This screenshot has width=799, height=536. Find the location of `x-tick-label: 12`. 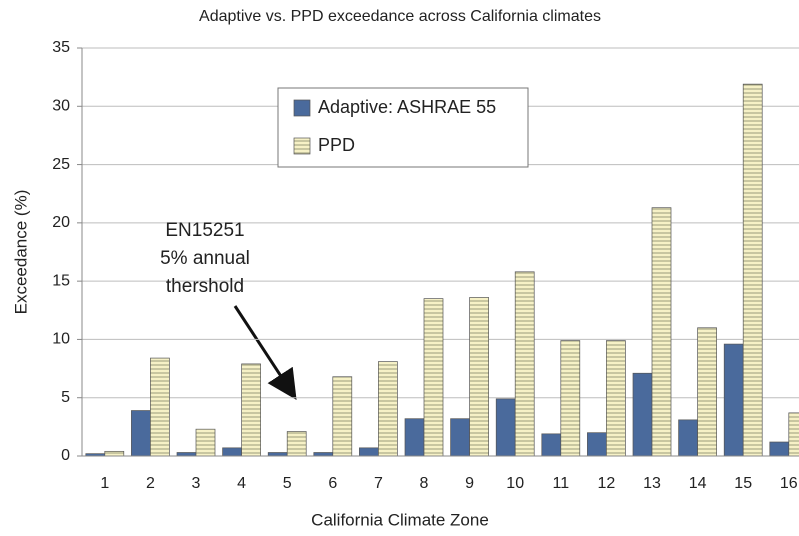

x-tick-label: 12 is located at coordinates (607, 483).